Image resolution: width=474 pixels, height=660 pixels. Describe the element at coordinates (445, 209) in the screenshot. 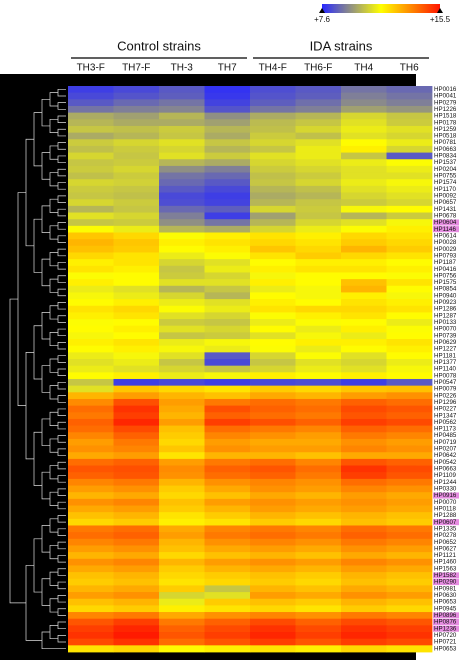

I see `row-label: HP1431` at that location.